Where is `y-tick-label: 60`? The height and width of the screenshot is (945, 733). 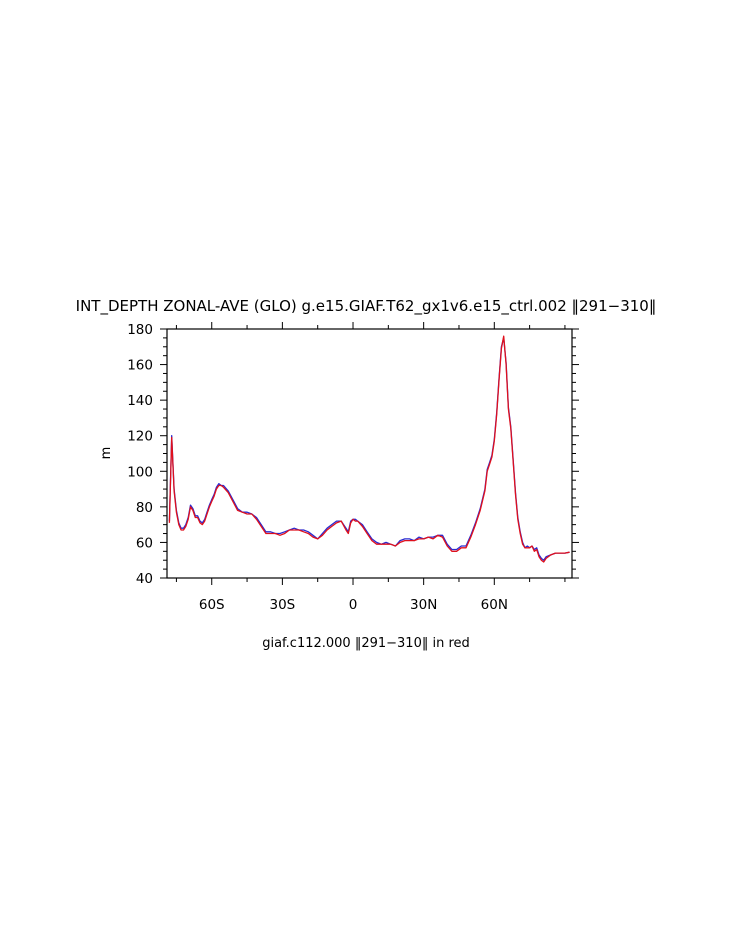 y-tick-label: 60 is located at coordinates (144, 543).